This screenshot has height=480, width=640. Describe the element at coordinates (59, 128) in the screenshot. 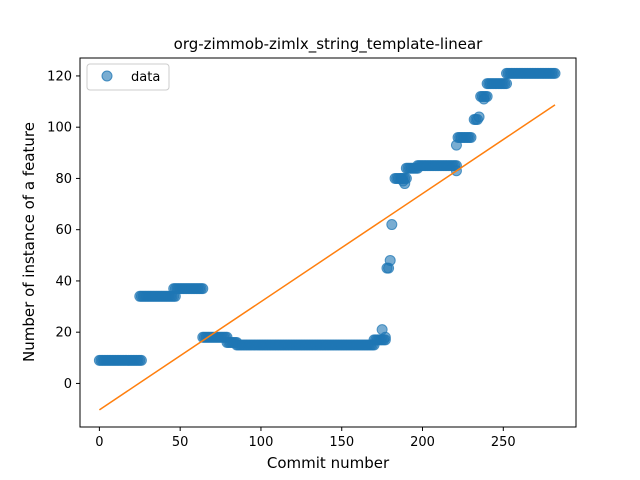

I see `y-tick-label: 100` at that location.